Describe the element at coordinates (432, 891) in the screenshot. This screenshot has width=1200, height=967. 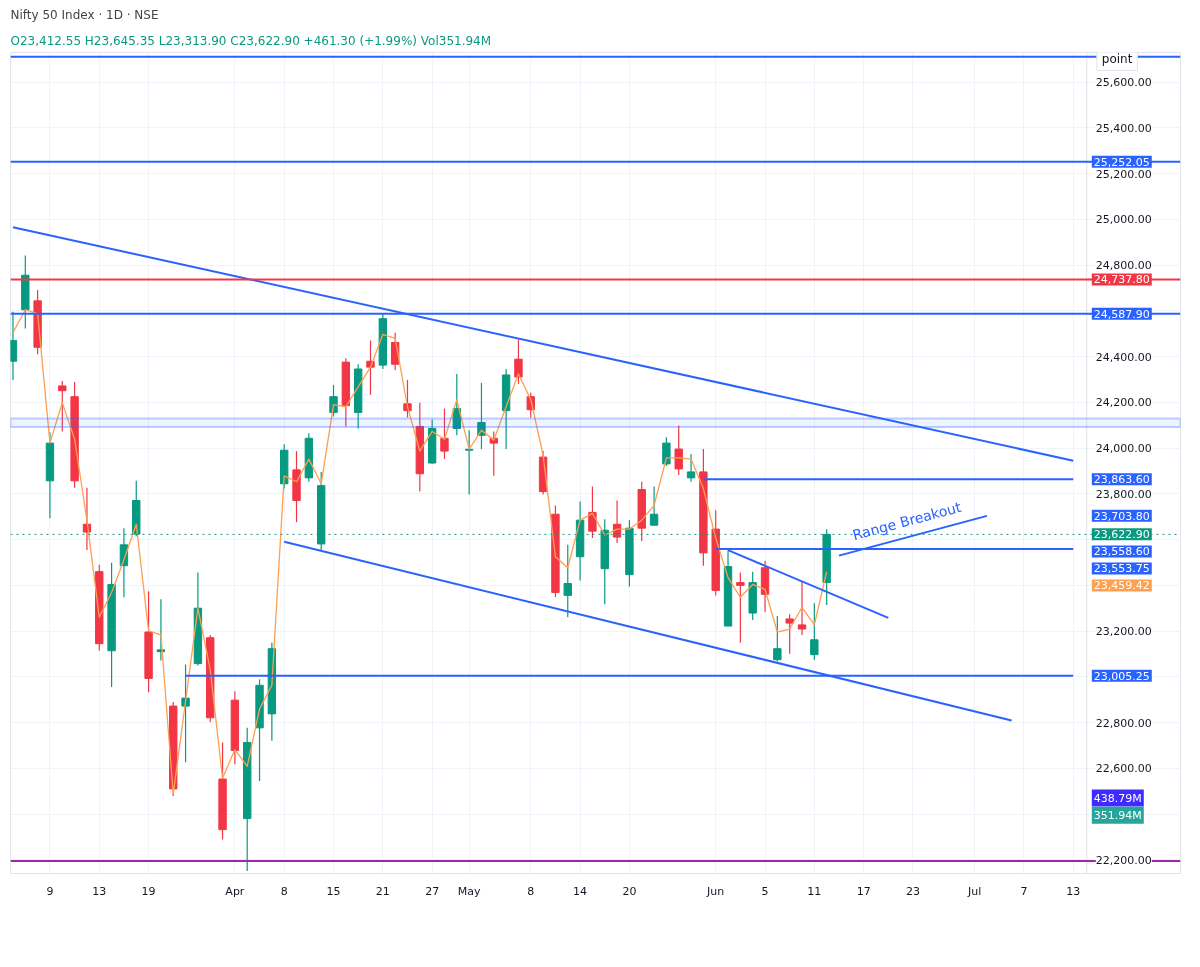
I see `x-tick-label: 27` at that location.